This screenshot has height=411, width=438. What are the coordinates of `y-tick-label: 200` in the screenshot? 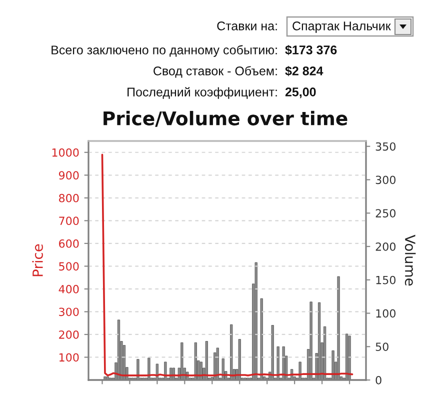 It's located at (69, 334).